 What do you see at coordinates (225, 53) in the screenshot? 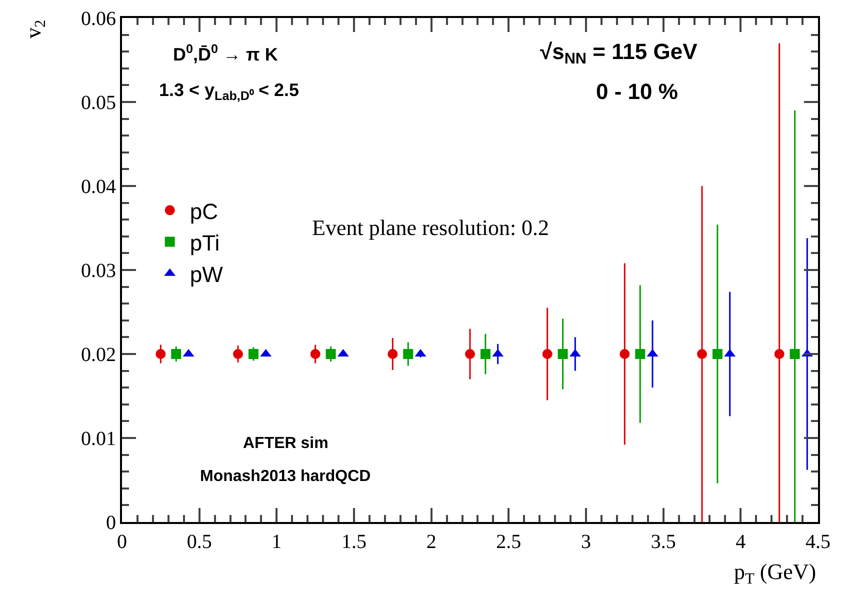
I see `annotation: D$^{0}$,D̄$^{0}$ → π K` at bounding box center [225, 53].